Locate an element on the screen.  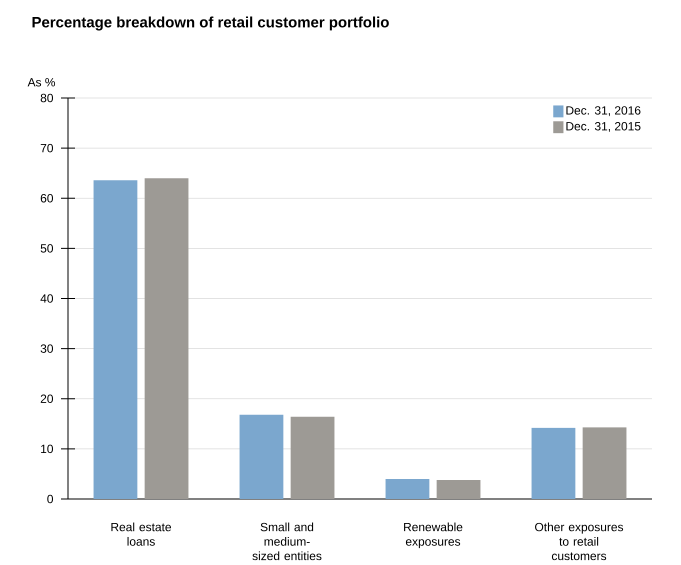
y-tick-label: 30 is located at coordinates (47, 348).